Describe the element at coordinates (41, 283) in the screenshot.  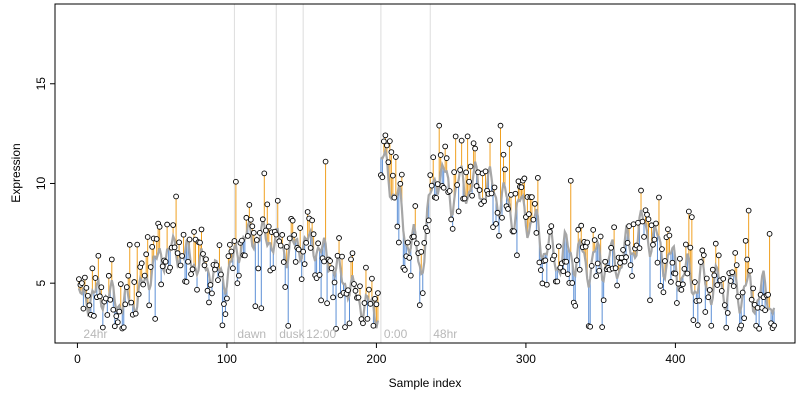
I see `y-tick-label-0: 5` at that location.